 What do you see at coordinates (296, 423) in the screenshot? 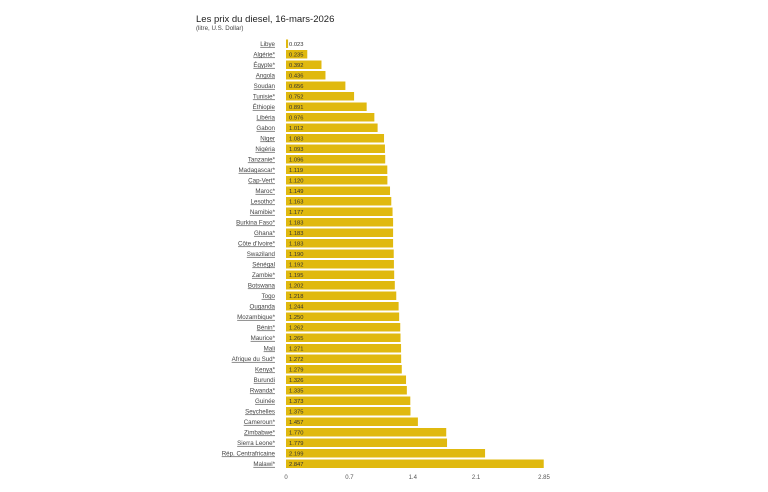
I see `value-label: 1.457` at bounding box center [296, 423].